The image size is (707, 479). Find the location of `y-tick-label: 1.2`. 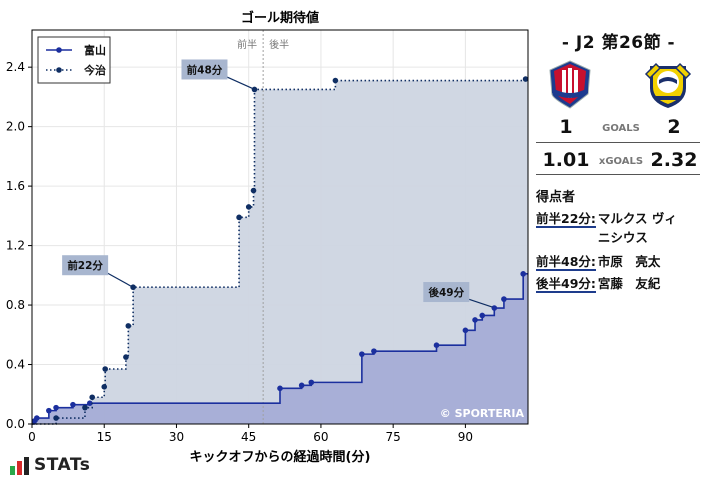

y-tick-label: 1.2 is located at coordinates (15, 246).